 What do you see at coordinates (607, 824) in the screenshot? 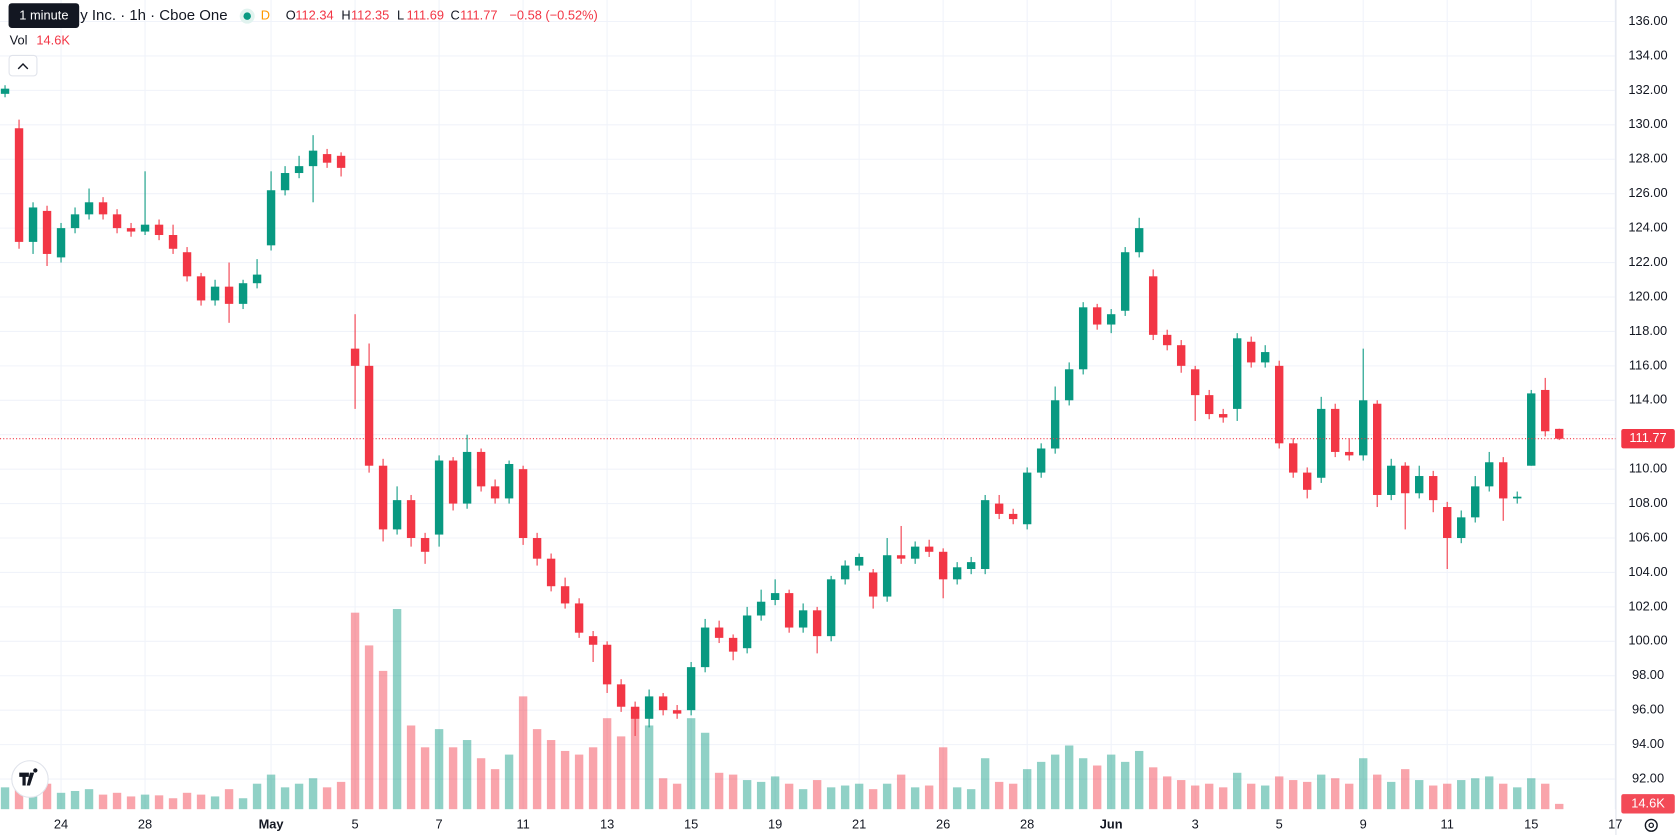
I see `x-tick-label: 13` at bounding box center [607, 824].